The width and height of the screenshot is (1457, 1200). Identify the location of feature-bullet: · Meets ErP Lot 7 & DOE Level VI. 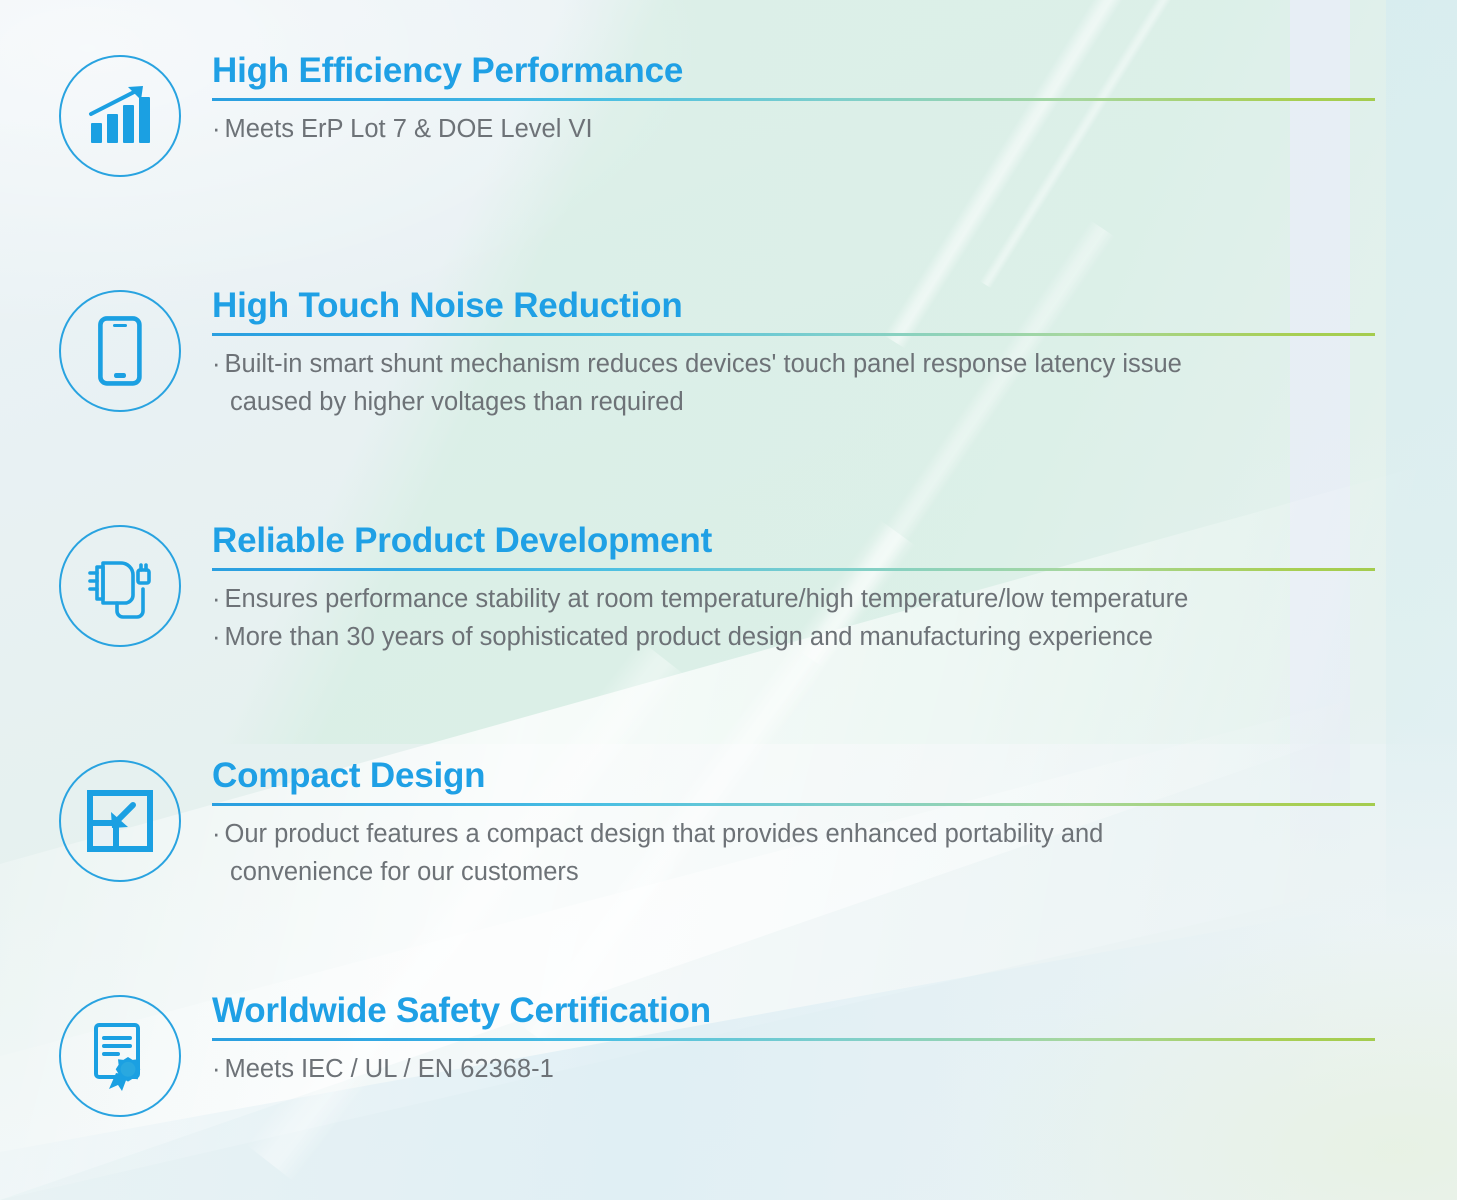
(796, 130).